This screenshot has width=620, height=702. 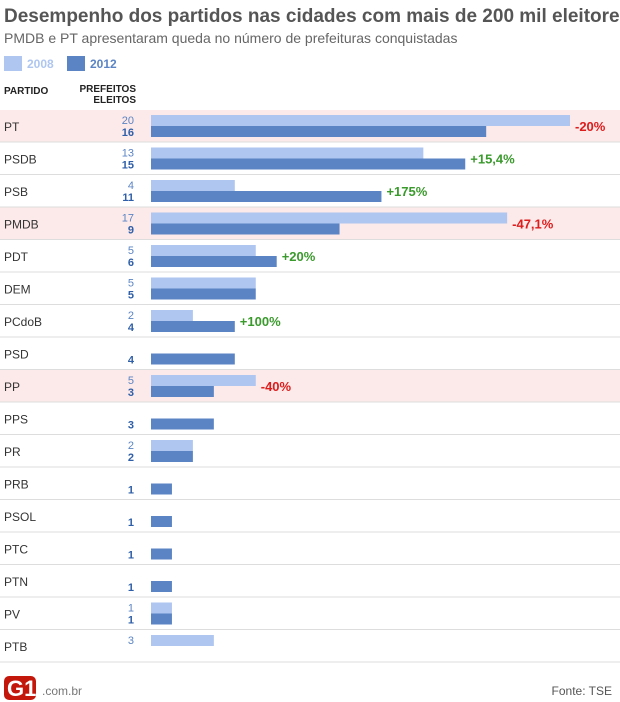 What do you see at coordinates (76, 63) in the screenshot?
I see `legend-swatch-2012` at bounding box center [76, 63].